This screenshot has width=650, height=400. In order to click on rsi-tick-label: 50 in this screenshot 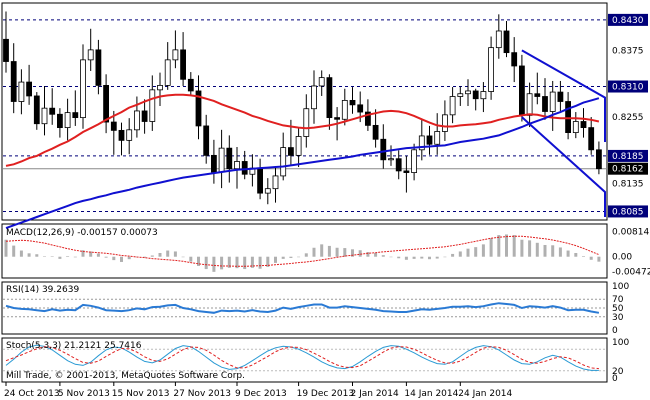, I will do `click(618, 309)`.